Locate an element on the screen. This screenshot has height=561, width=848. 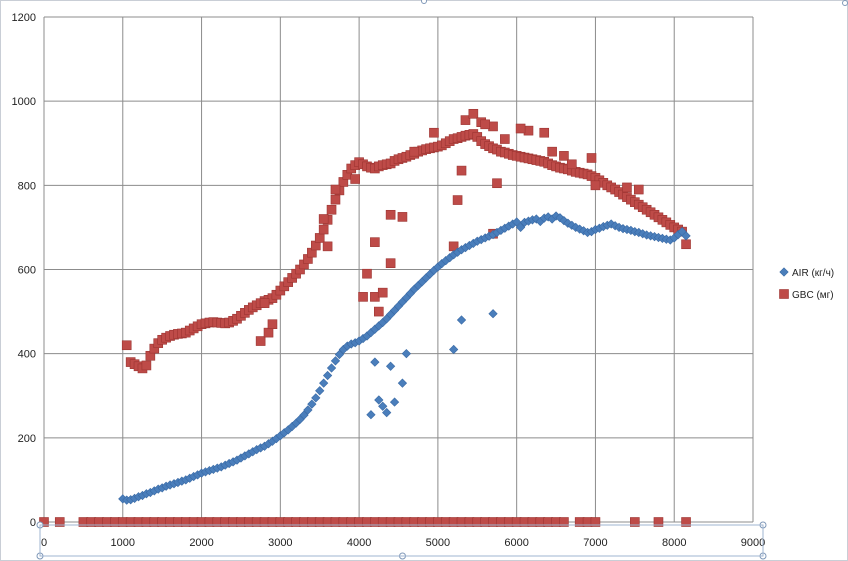
plot-area-selection is located at coordinates (401, 540).